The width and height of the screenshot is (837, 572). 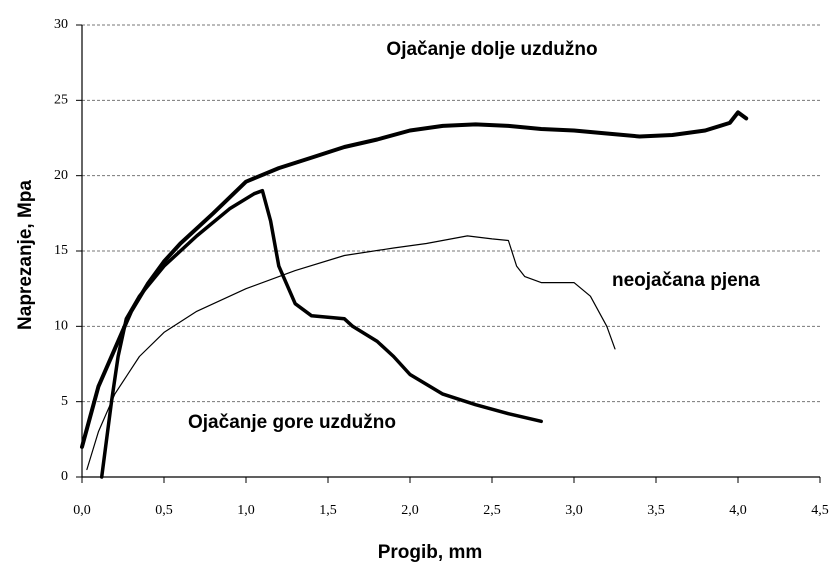 What do you see at coordinates (64, 476) in the screenshot?
I see `y-tick-label: 0` at bounding box center [64, 476].